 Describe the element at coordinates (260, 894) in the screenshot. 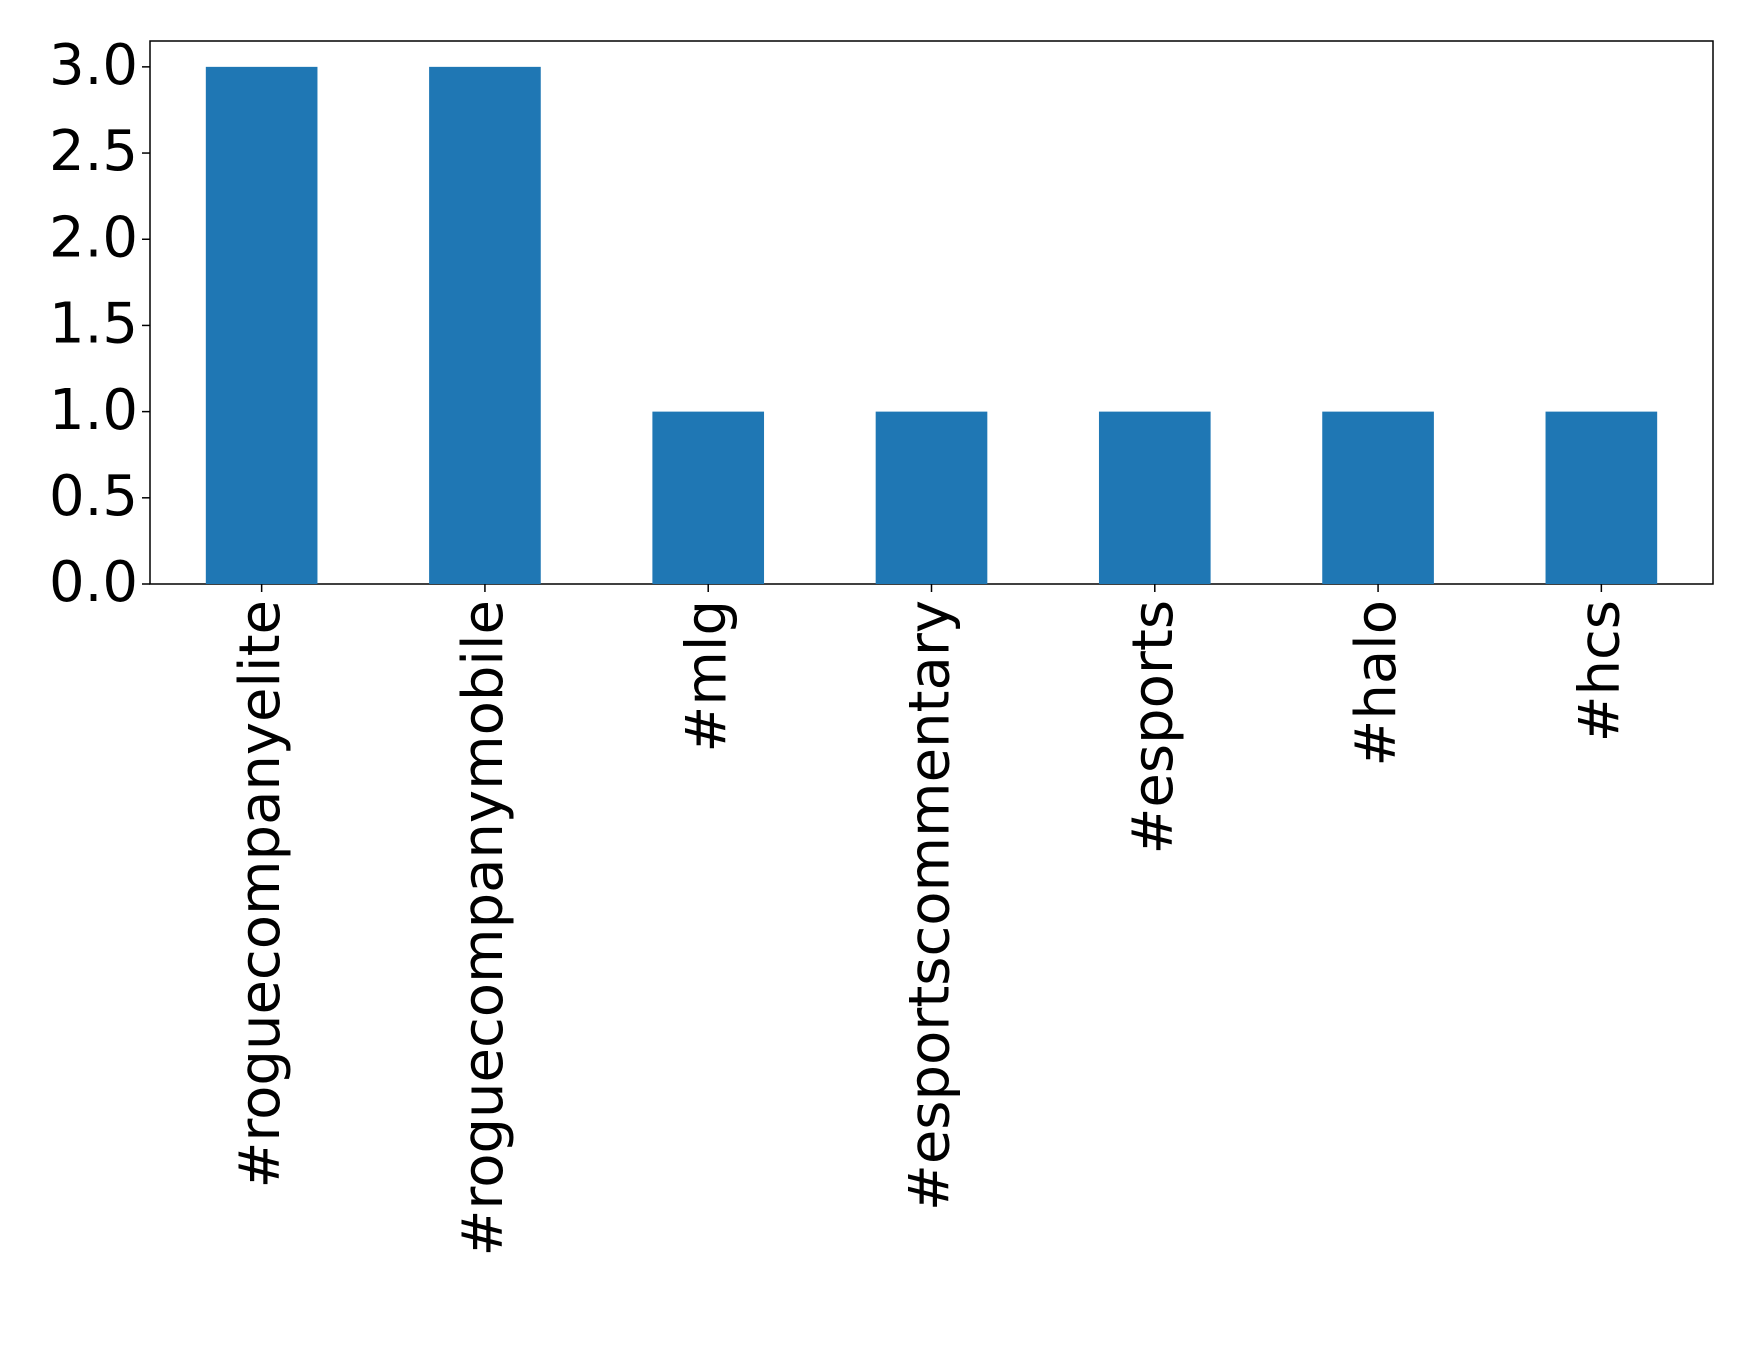

I see `x-tick-label: #roguecompanyelite` at that location.